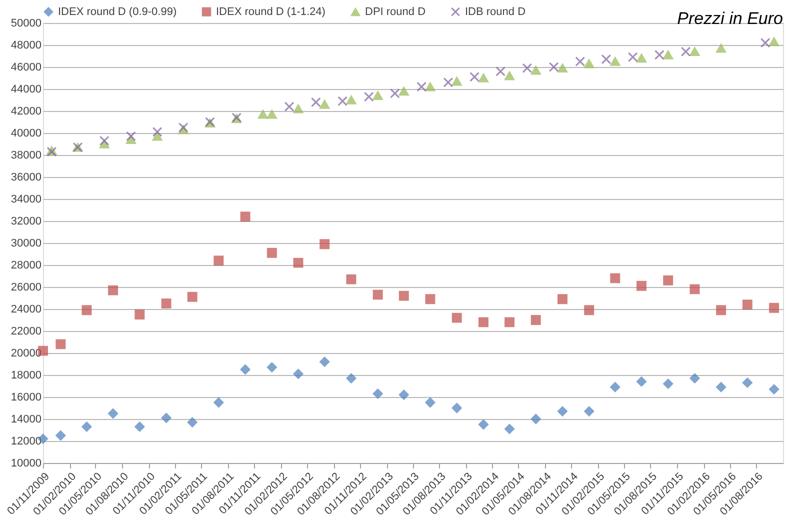  I want to click on y-tick-label: 10000, so click(26, 464).